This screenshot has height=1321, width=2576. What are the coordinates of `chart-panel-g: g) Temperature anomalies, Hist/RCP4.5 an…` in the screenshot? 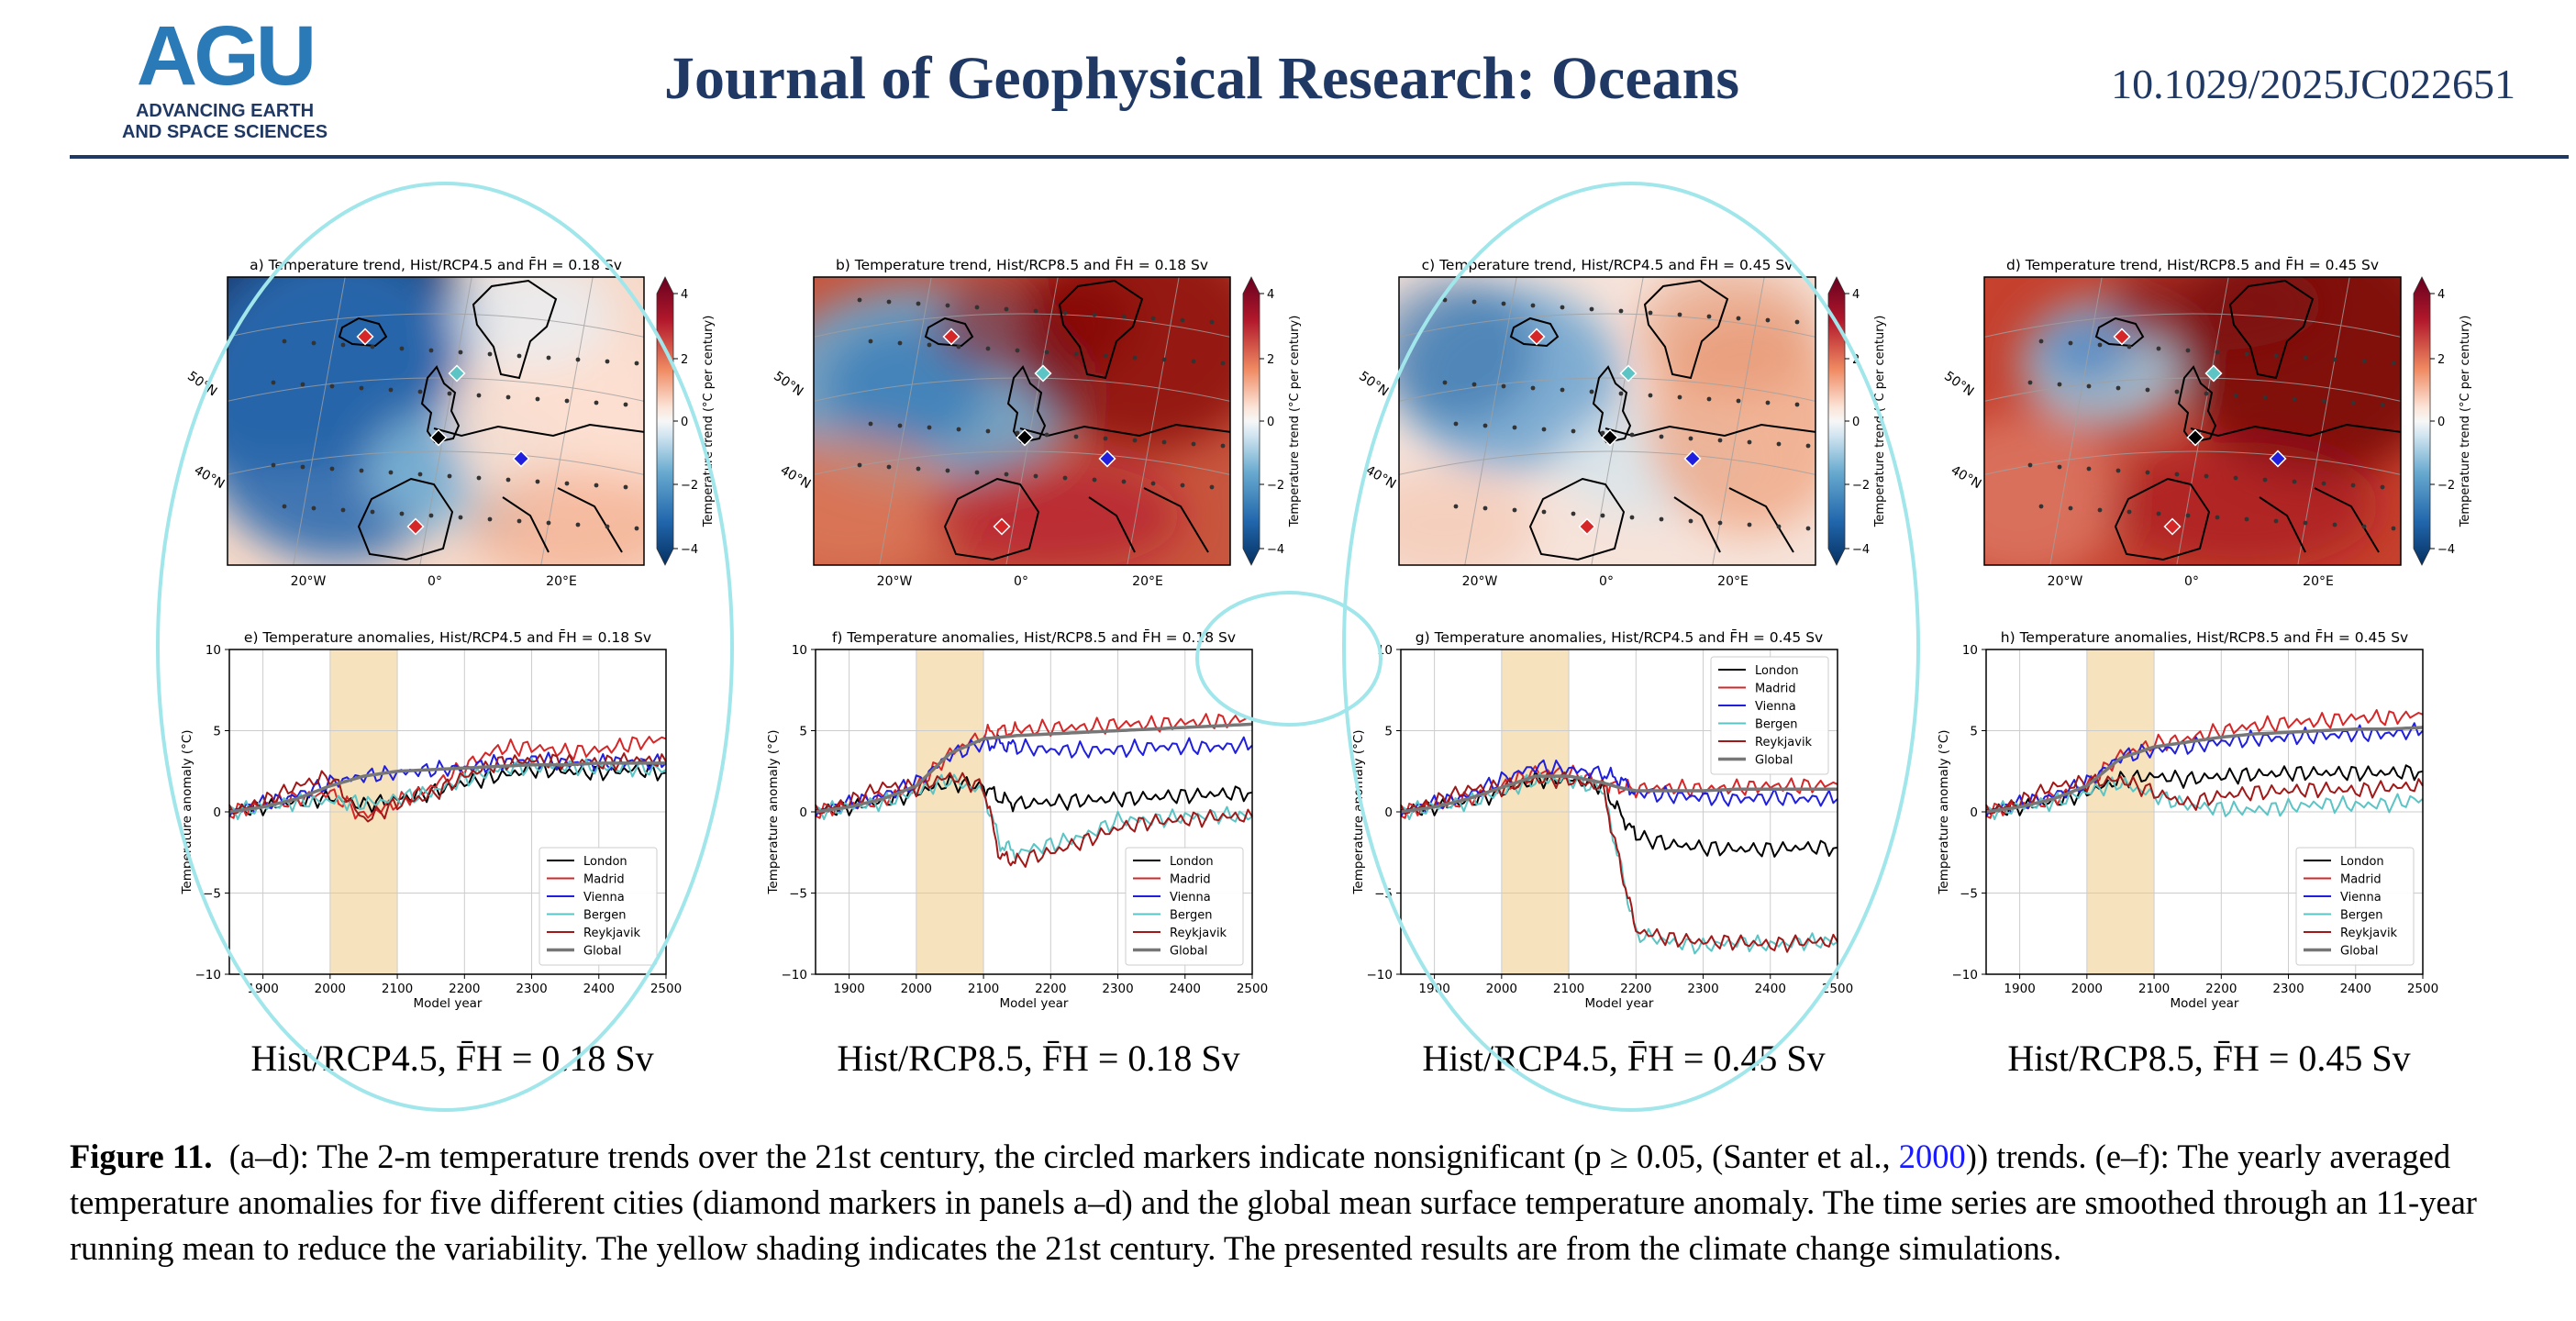 It's located at (1602, 819).